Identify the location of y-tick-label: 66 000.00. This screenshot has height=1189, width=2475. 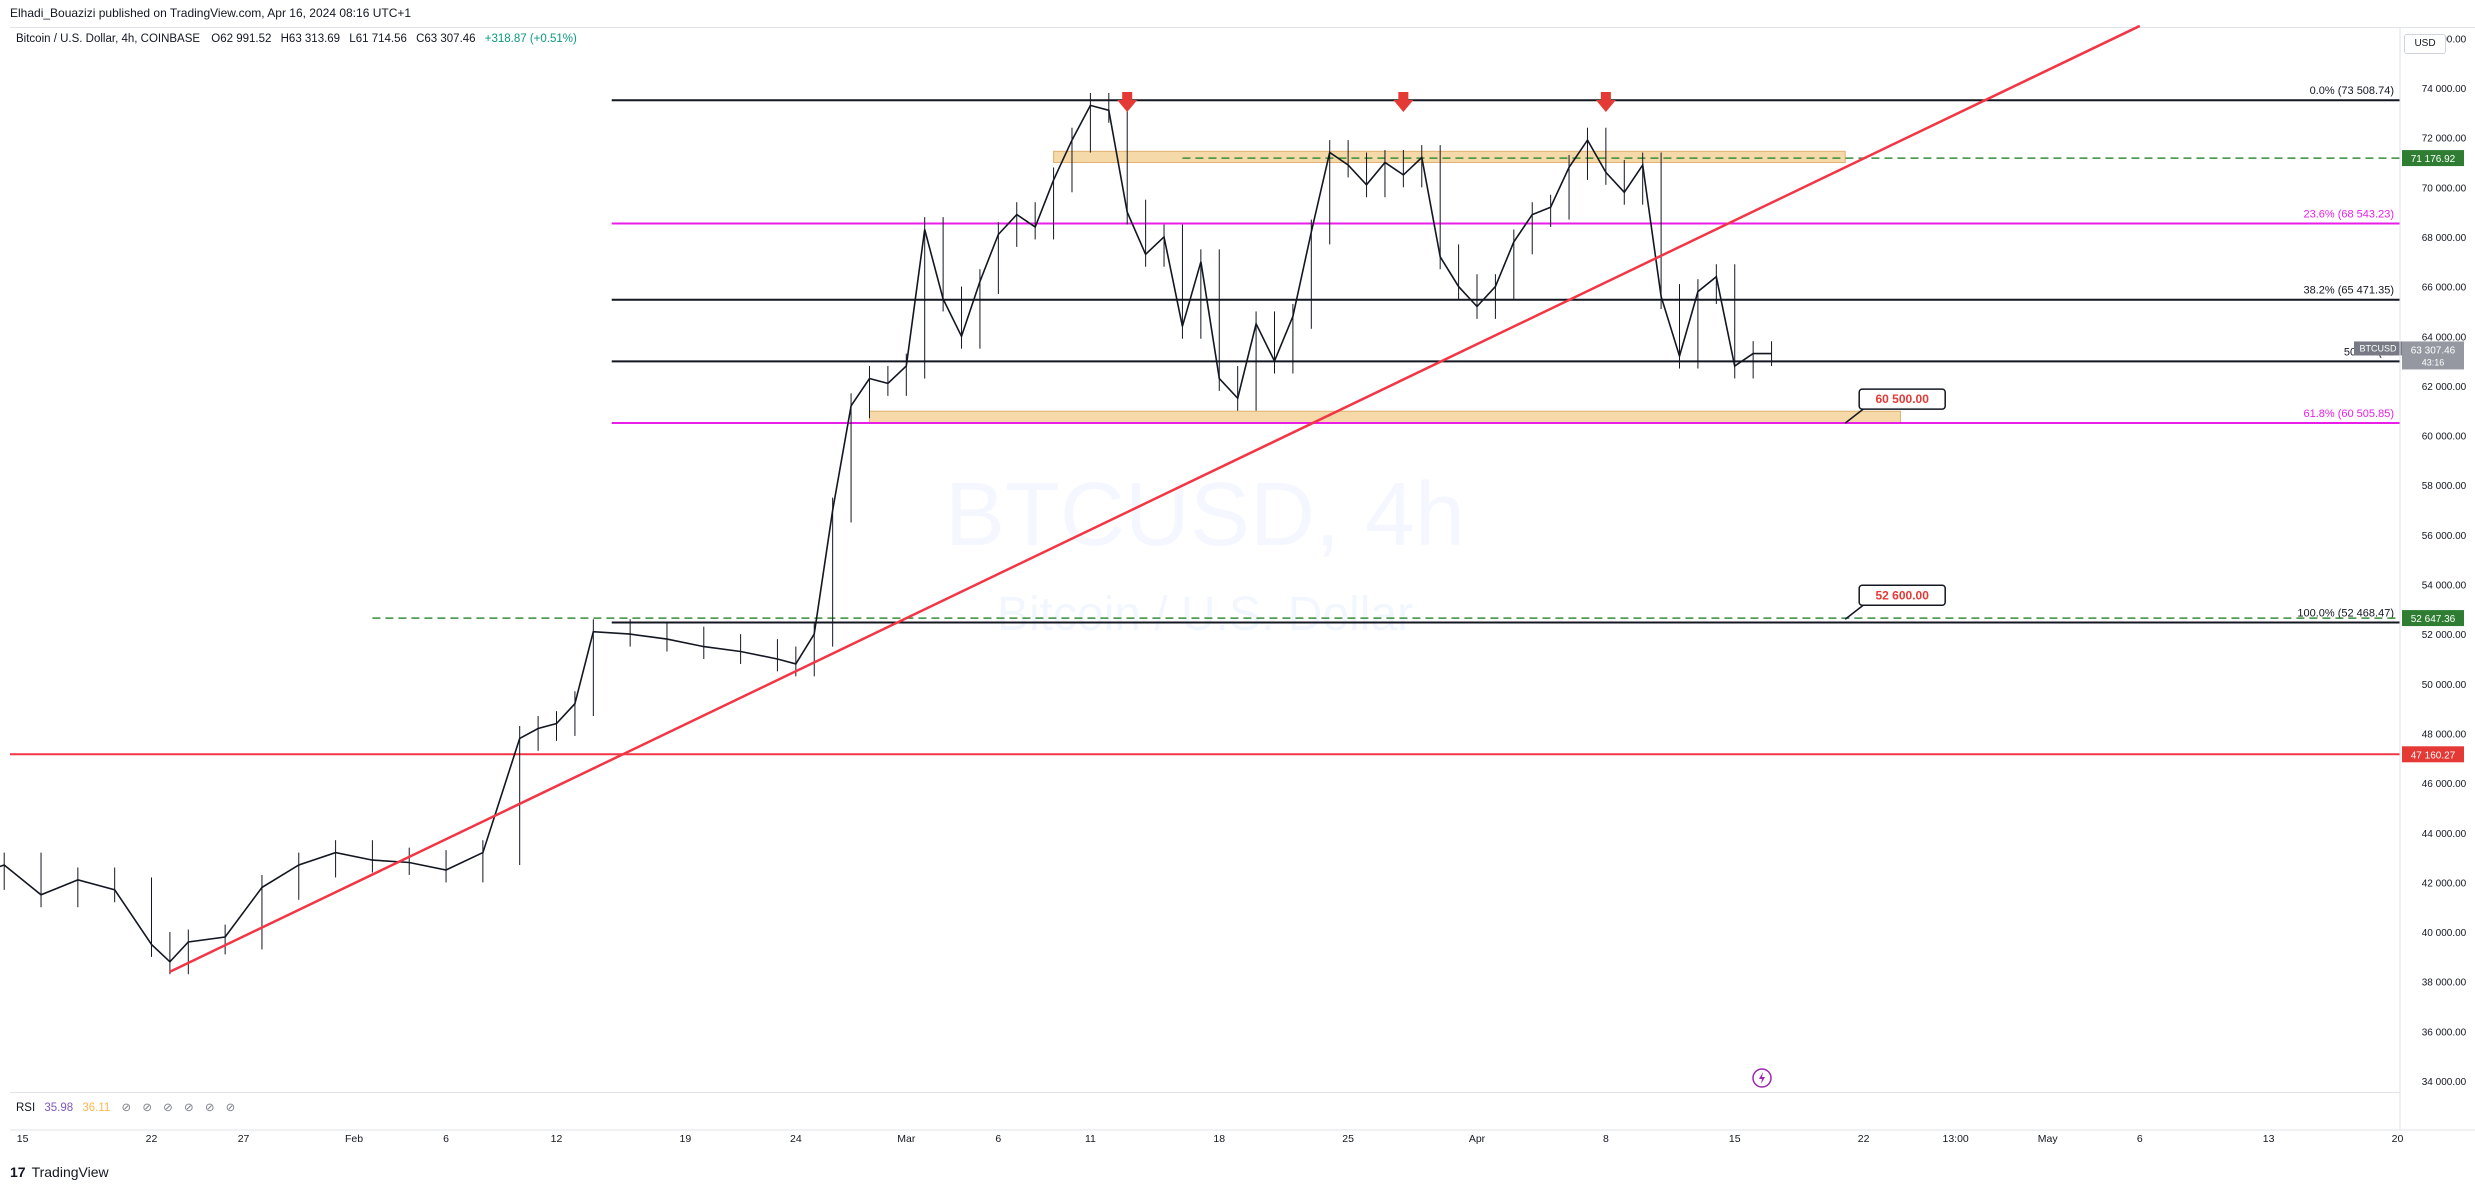
(2444, 288).